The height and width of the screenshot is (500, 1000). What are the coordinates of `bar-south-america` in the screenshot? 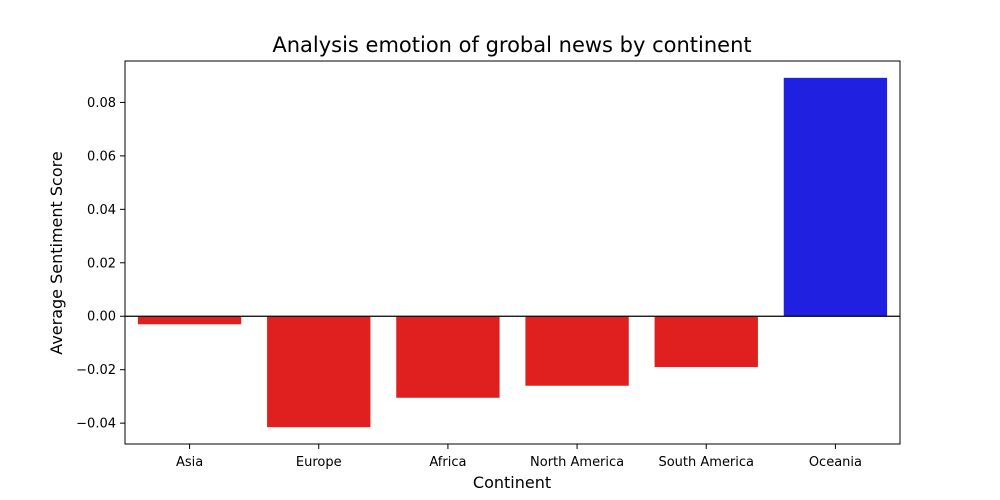 It's located at (706, 342).